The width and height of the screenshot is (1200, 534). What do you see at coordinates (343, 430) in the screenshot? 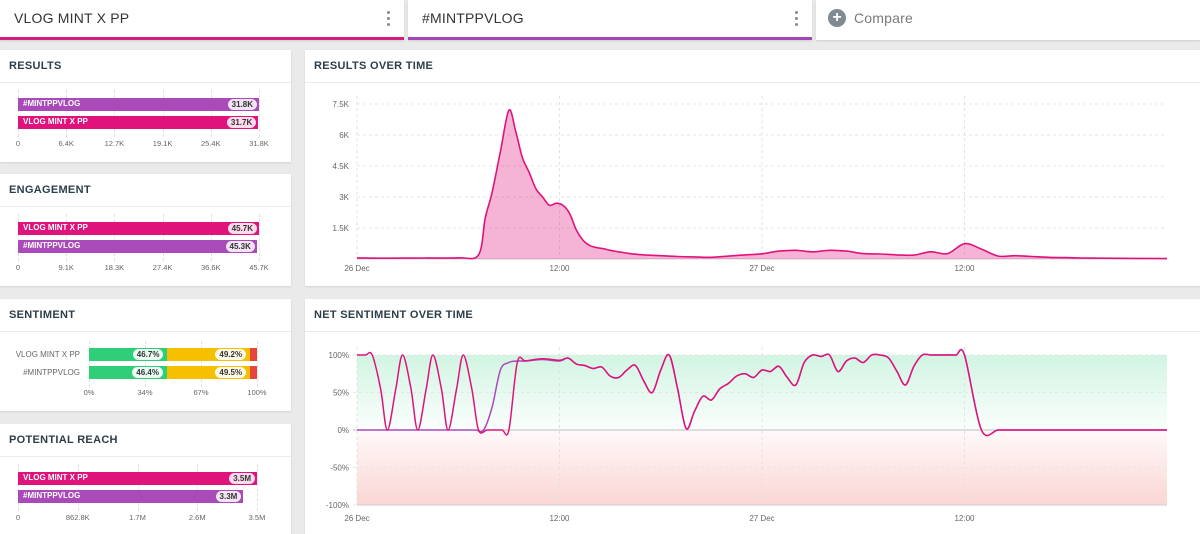
I see `y-tick-label: 0%` at bounding box center [343, 430].